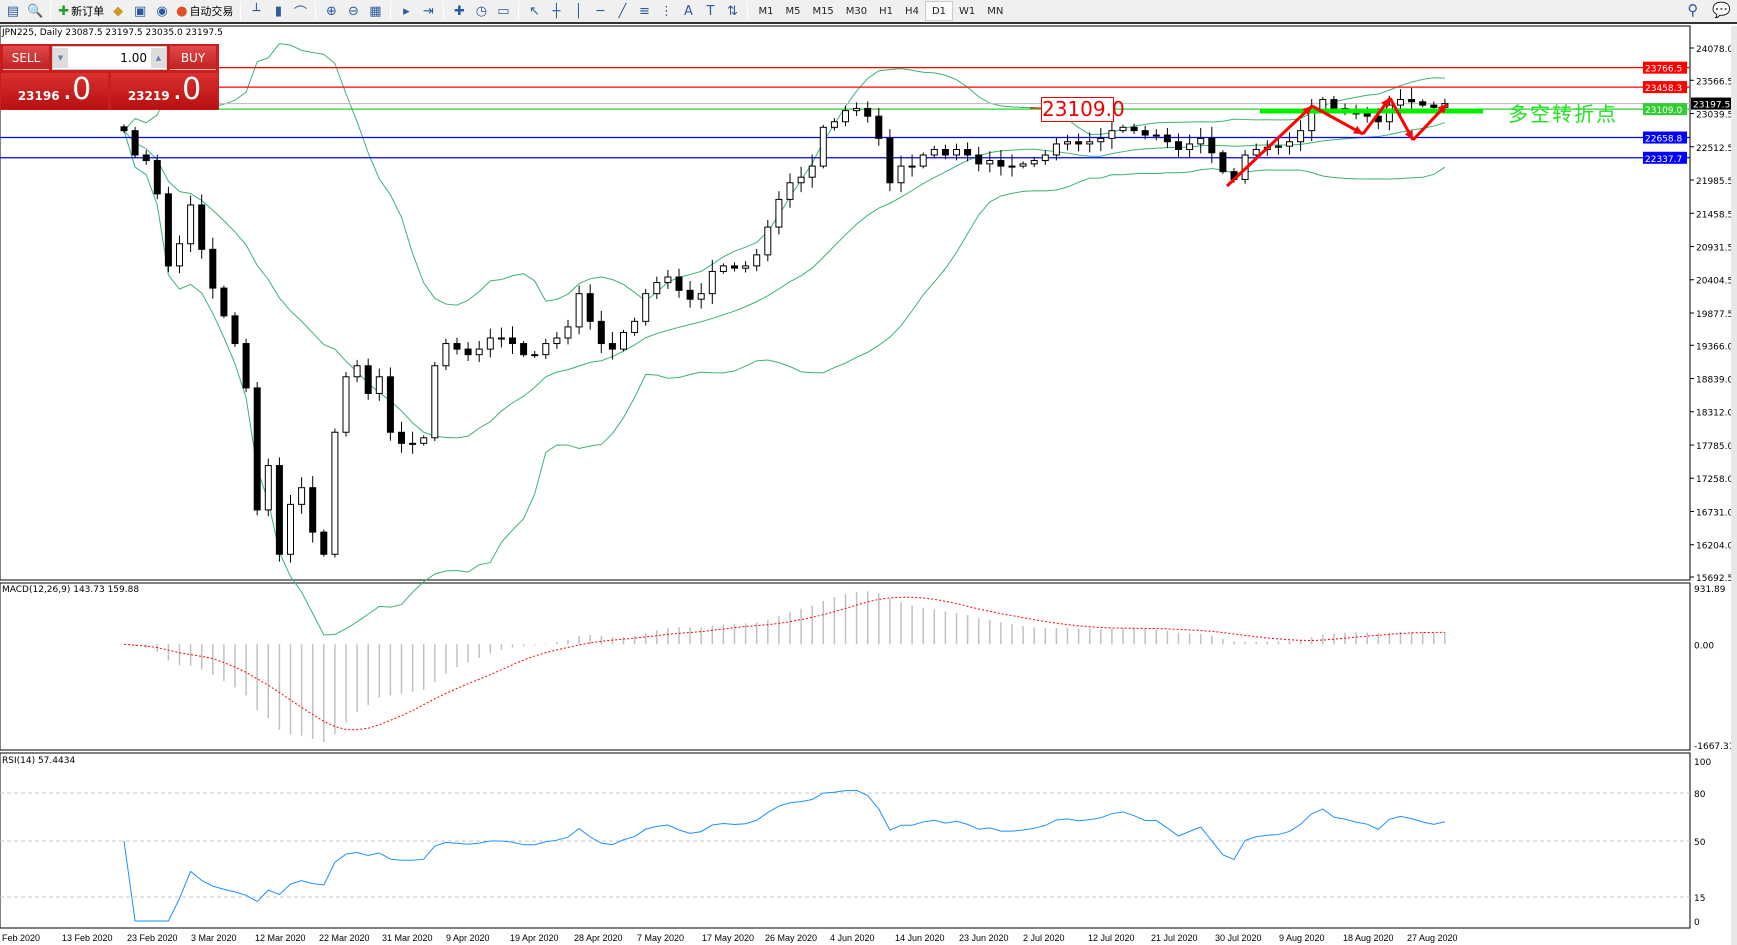  I want to click on price-axis-label: 18839.0, so click(1714, 381).